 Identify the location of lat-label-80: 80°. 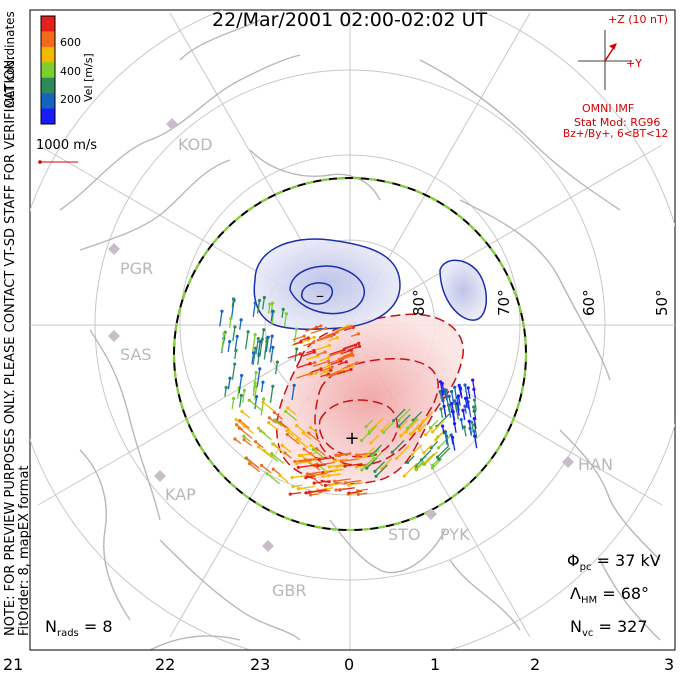
(419, 302).